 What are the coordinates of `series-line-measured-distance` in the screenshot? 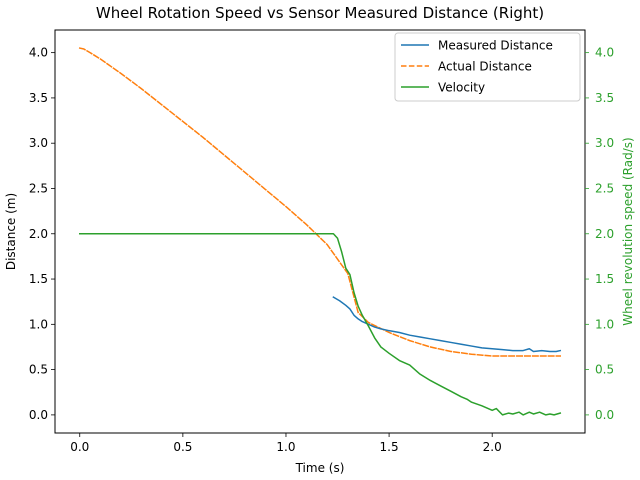 It's located at (447, 324).